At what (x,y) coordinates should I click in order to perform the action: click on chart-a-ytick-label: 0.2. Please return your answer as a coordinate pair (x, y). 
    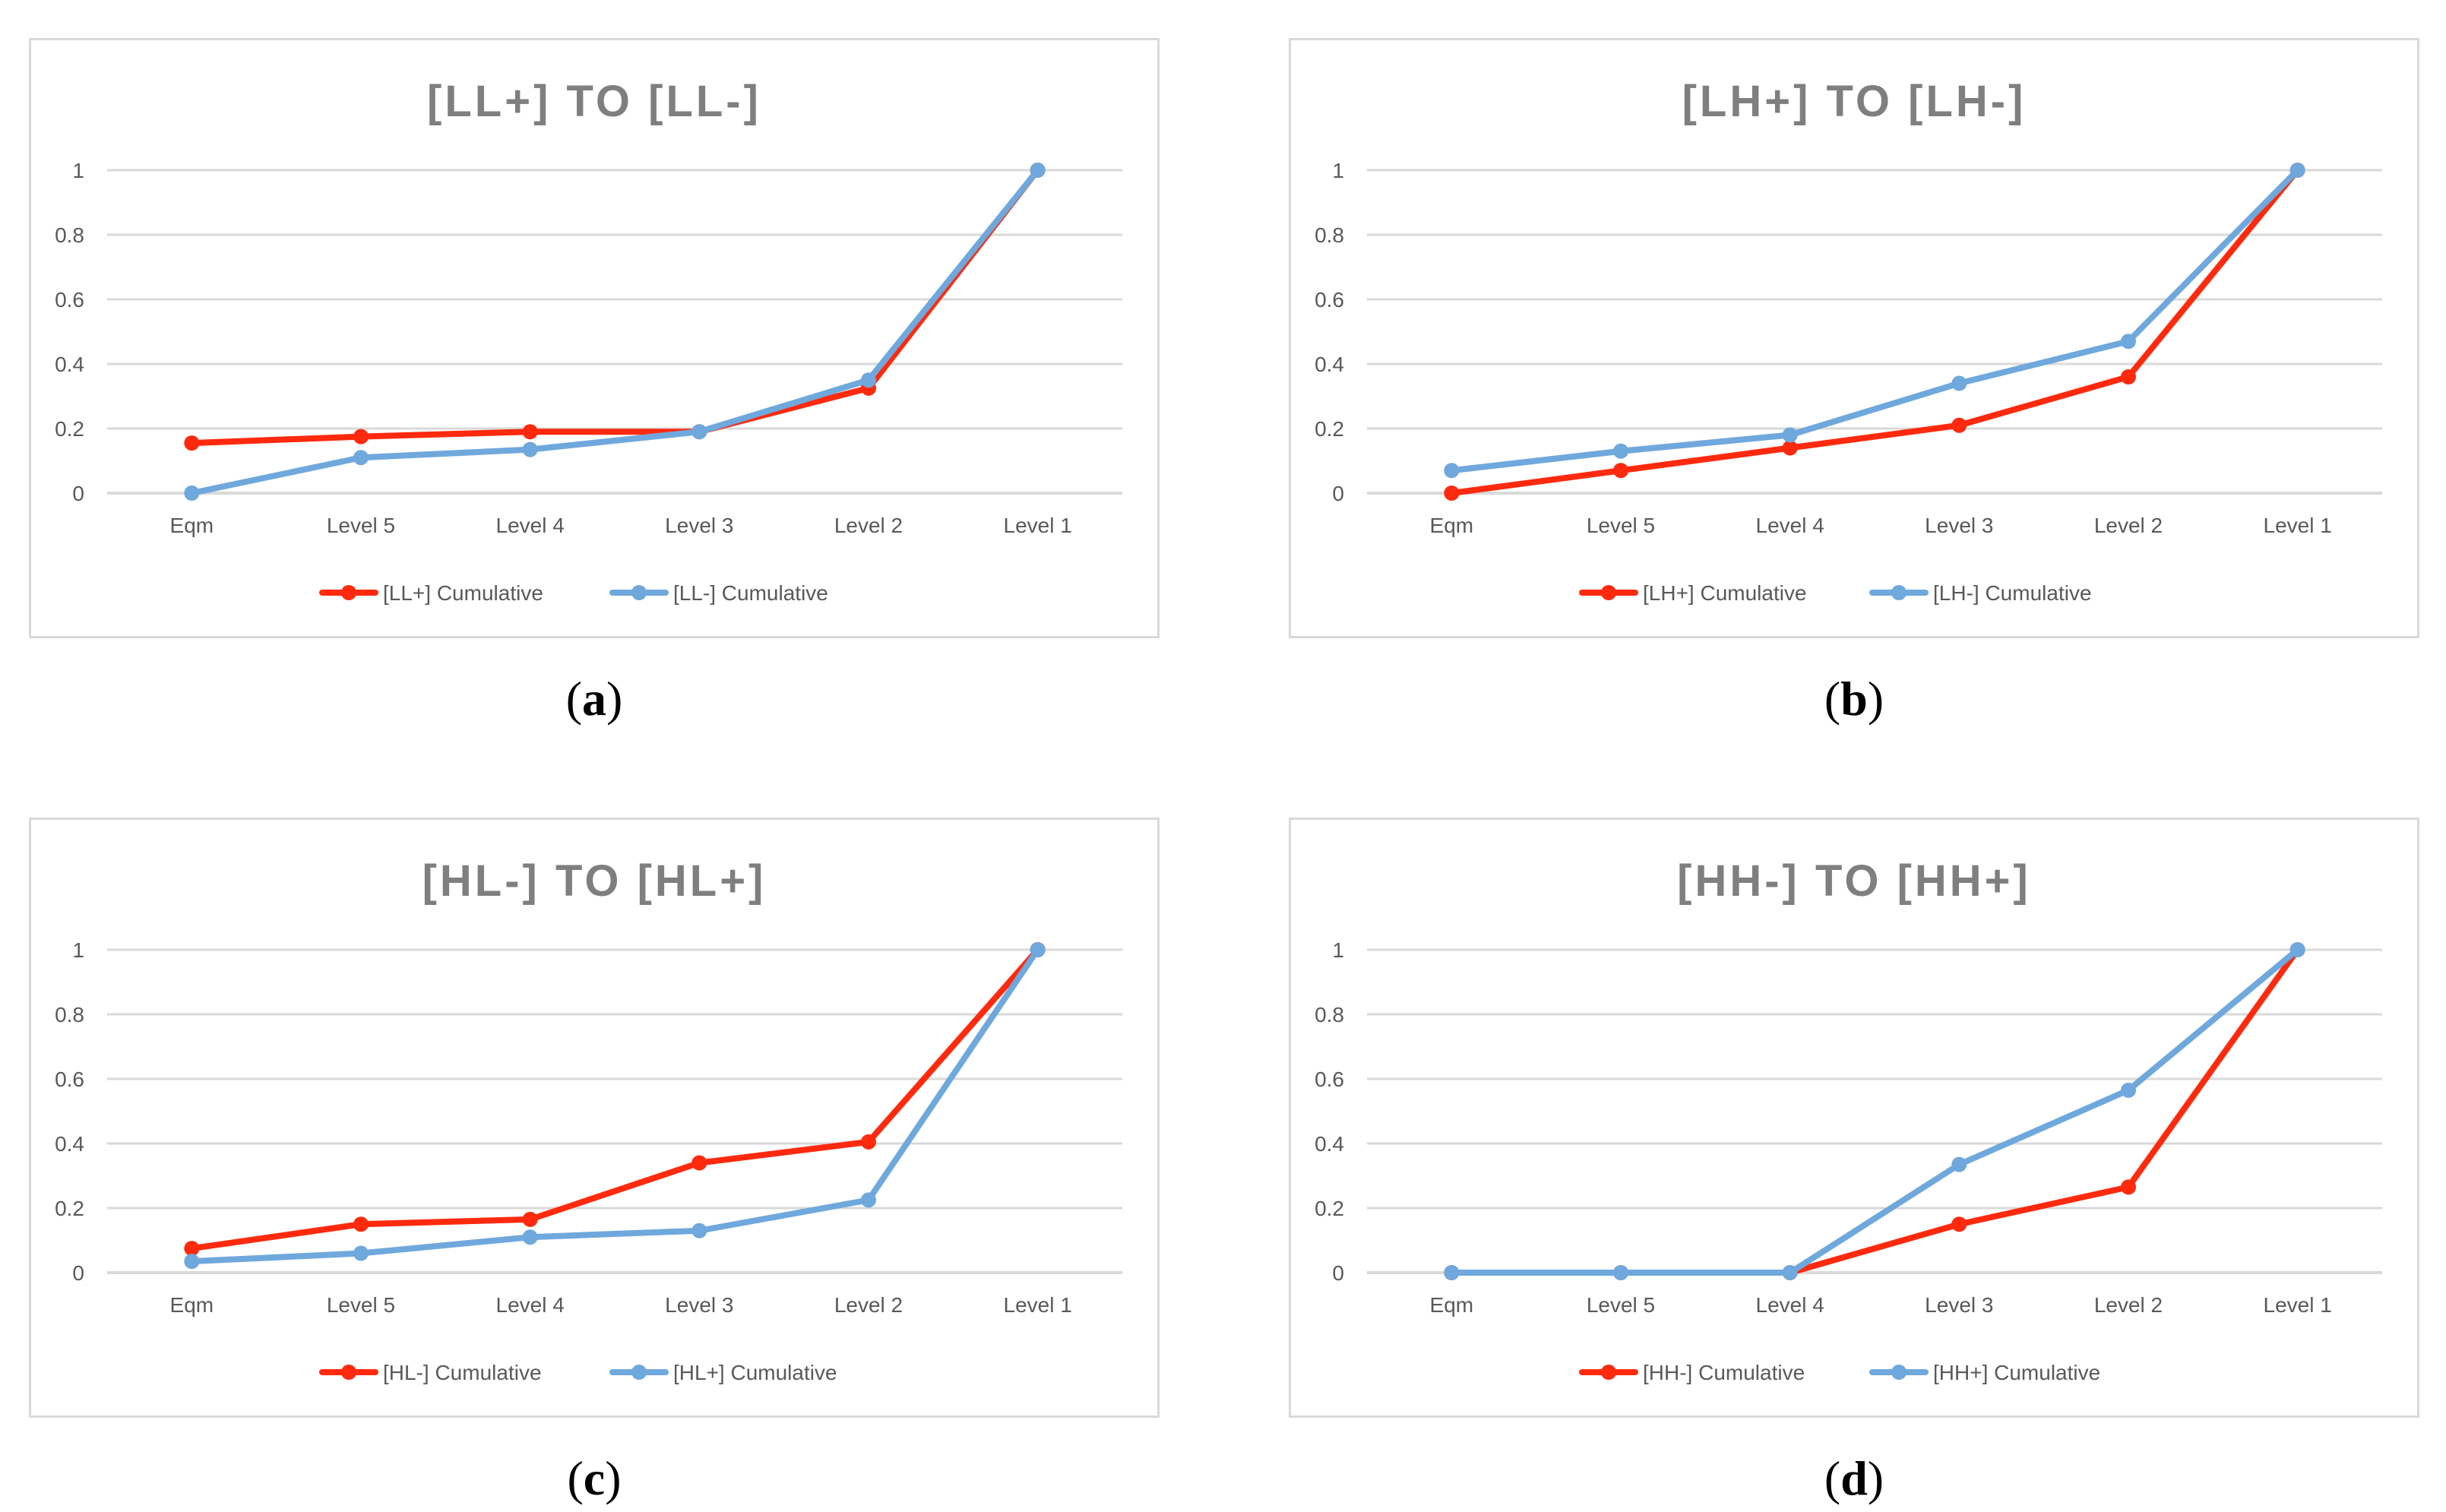
    Looking at the image, I should click on (69, 429).